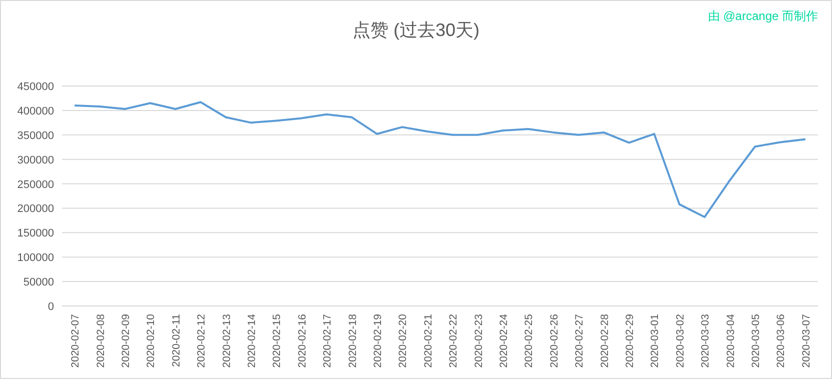  I want to click on x-tick-label: 2020-02-24, so click(504, 341).